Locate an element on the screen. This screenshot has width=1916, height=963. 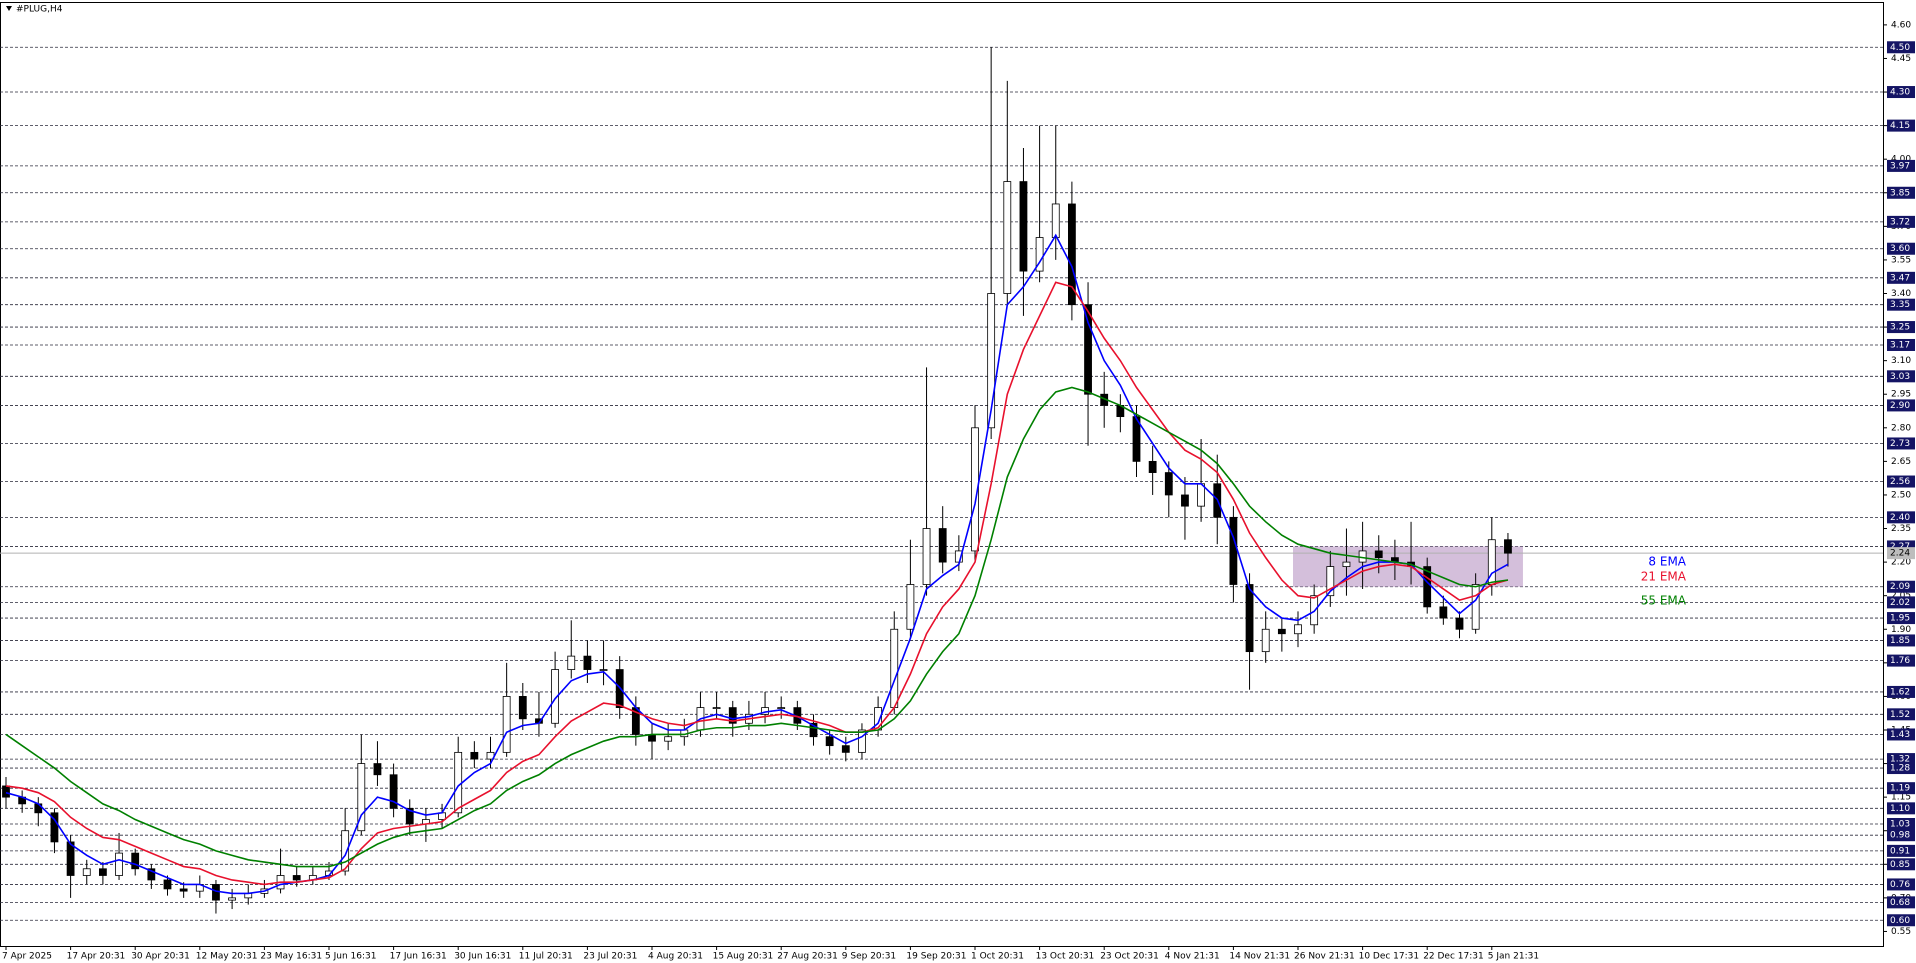
level-label: 1.52 is located at coordinates (1900, 715).